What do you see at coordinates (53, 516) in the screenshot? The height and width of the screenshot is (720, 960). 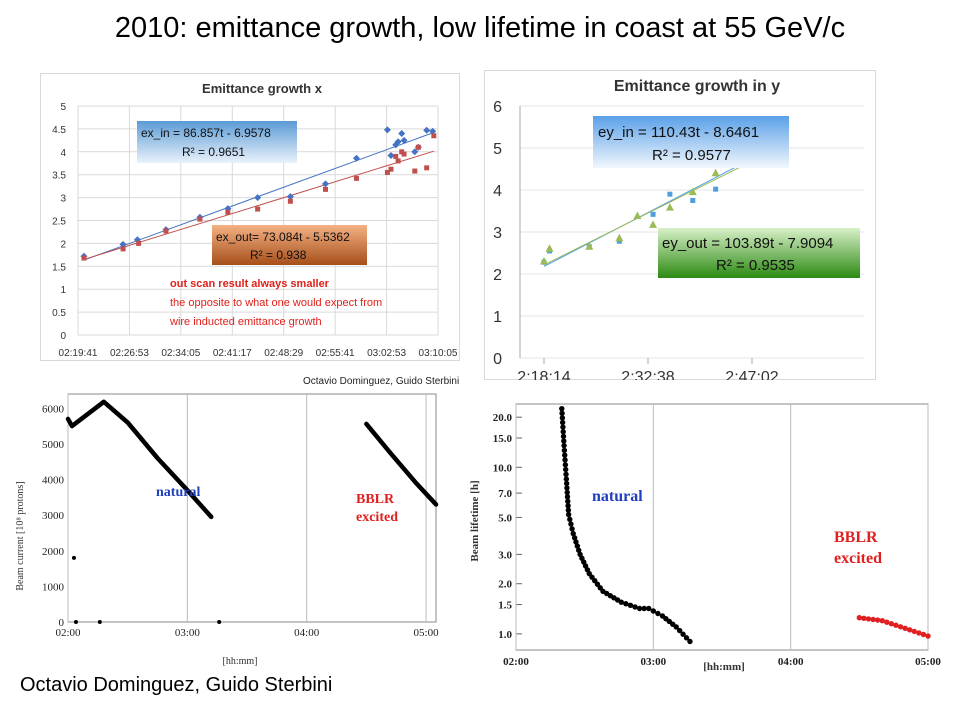 I see `y-tick-label: 3000` at bounding box center [53, 516].